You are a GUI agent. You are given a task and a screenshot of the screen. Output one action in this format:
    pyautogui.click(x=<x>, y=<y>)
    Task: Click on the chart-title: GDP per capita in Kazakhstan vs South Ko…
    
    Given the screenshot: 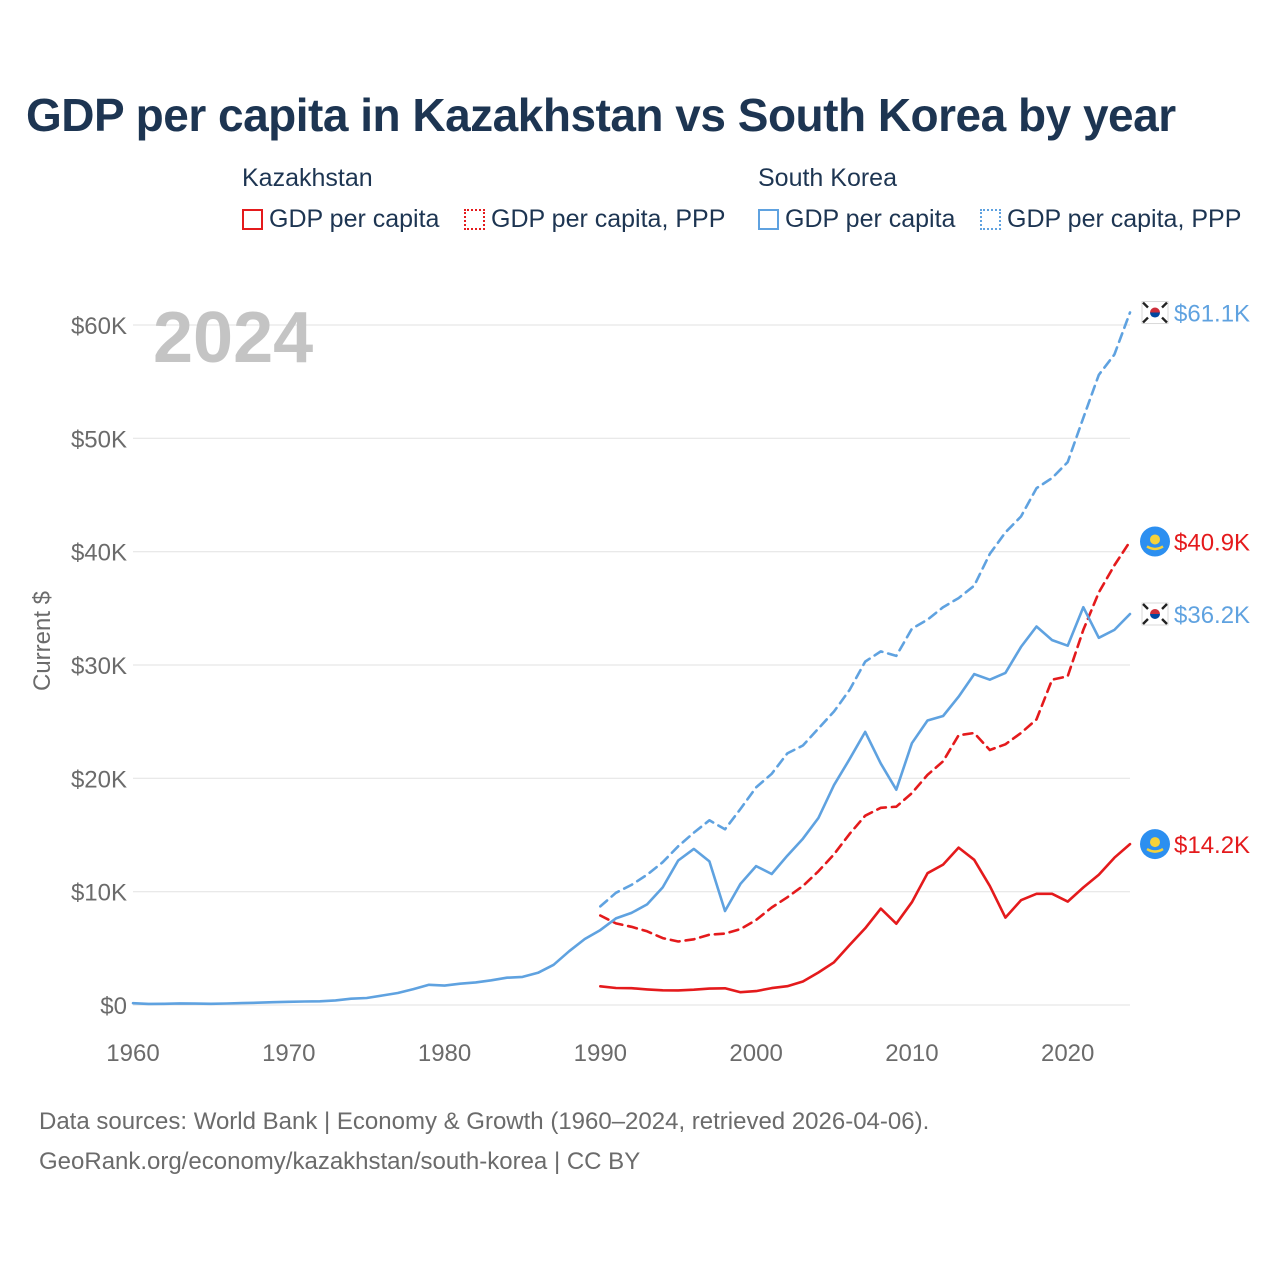 What is the action you would take?
    pyautogui.click(x=601, y=115)
    